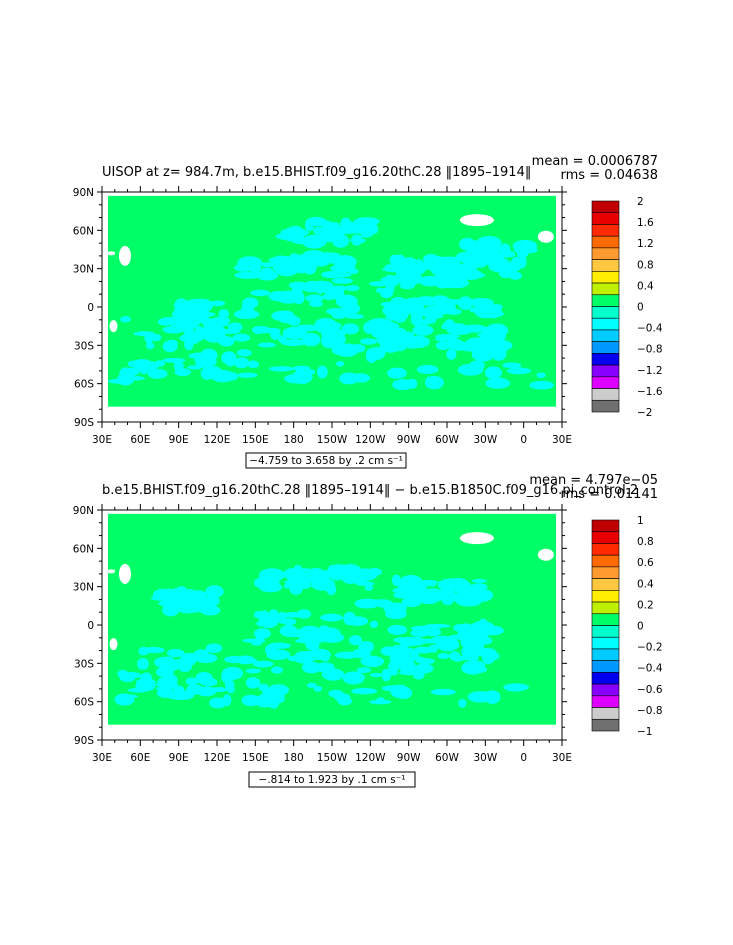 This screenshot has height=945, width=733. Describe the element at coordinates (595, 161) in the screenshot. I see `panel-1-mean: mean = 0.0006787` at that location.